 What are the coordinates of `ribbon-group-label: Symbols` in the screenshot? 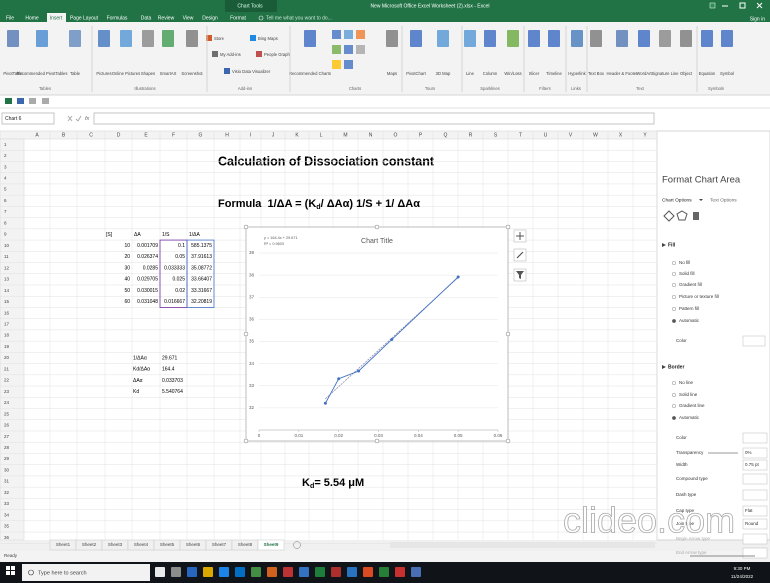 It's located at (716, 88).